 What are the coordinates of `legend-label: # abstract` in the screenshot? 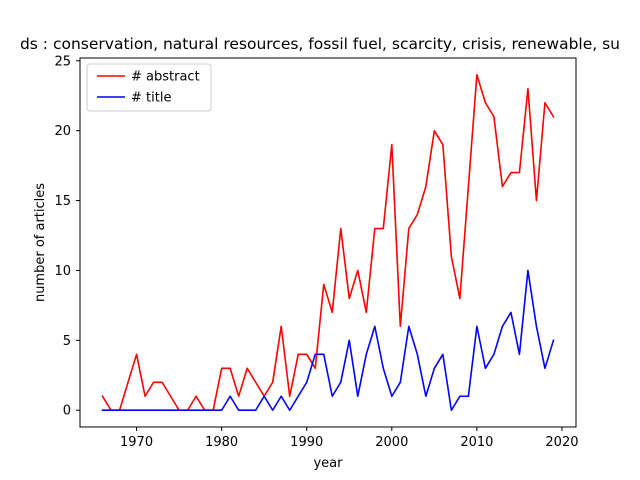 It's located at (165, 77).